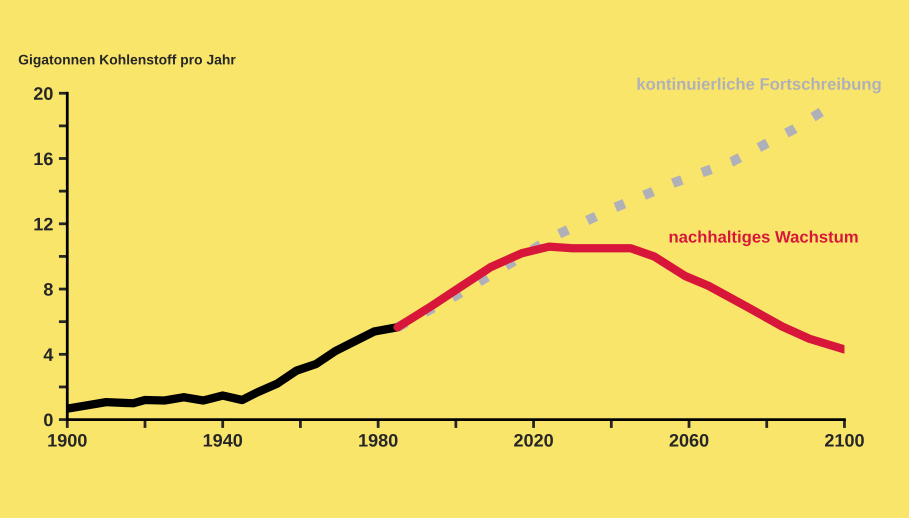 The height and width of the screenshot is (518, 909). What do you see at coordinates (127, 61) in the screenshot?
I see `y-axis-title: Gigatonnen Kohlenstoff pro Jahr` at bounding box center [127, 61].